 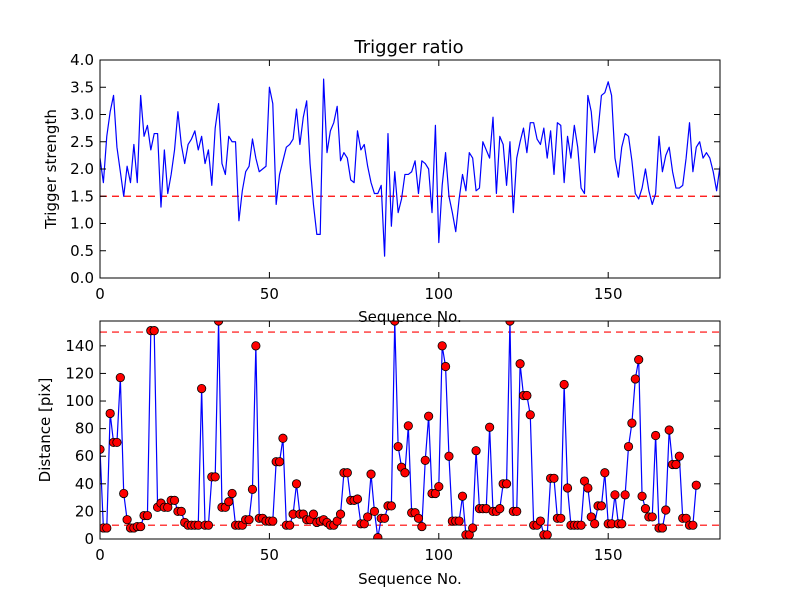 I want to click on y-tick-label: 20, so click(x=84, y=511).